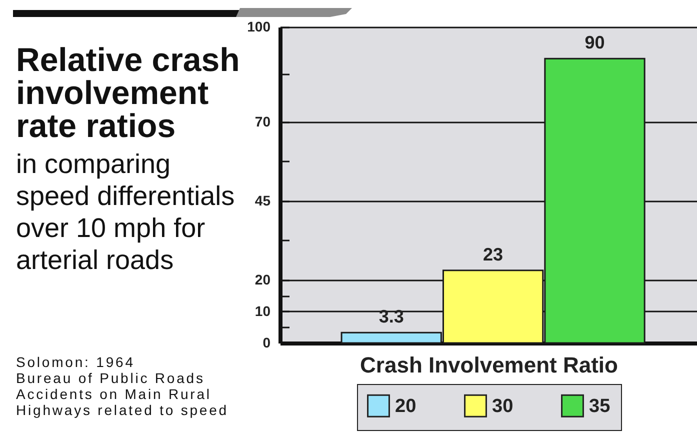 The width and height of the screenshot is (697, 434). What do you see at coordinates (405, 406) in the screenshot?
I see `legend-label: 20` at bounding box center [405, 406].